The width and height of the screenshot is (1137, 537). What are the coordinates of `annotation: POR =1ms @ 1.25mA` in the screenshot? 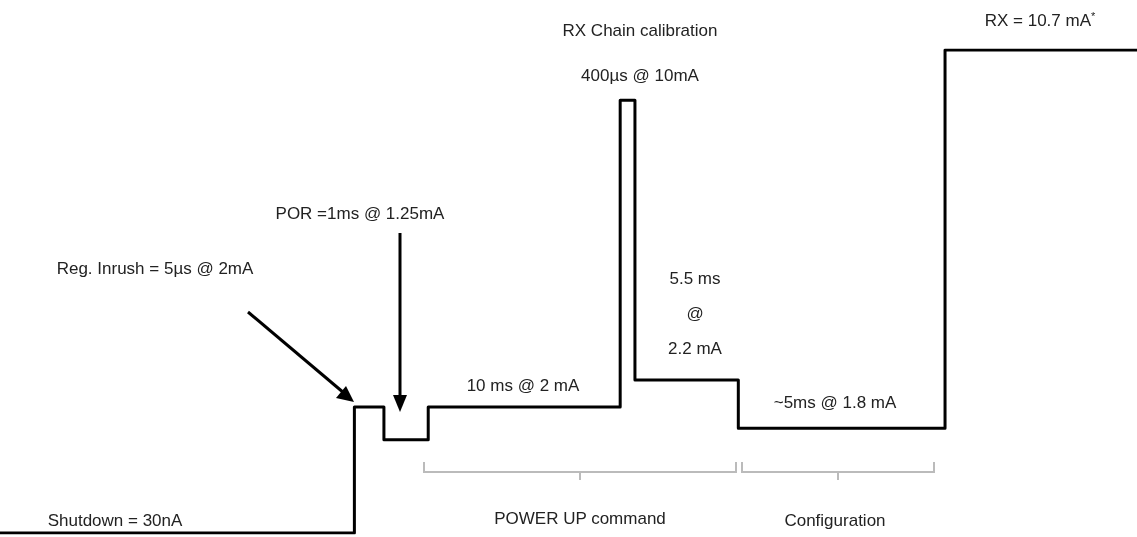 It's located at (360, 213).